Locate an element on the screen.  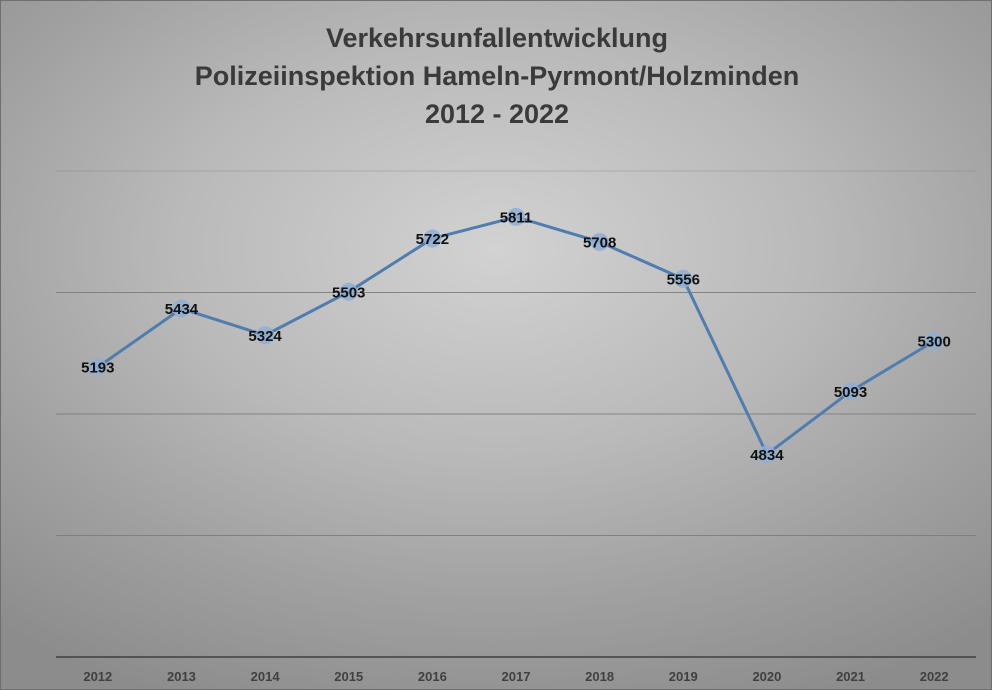
data-label: 5503 is located at coordinates (348, 292).